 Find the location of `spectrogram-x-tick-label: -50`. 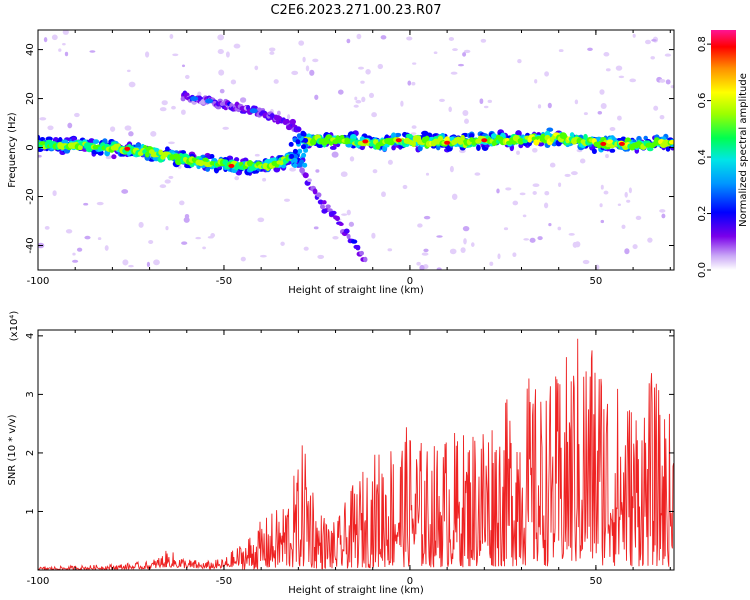

spectrogram-x-tick-label: -50 is located at coordinates (224, 281).